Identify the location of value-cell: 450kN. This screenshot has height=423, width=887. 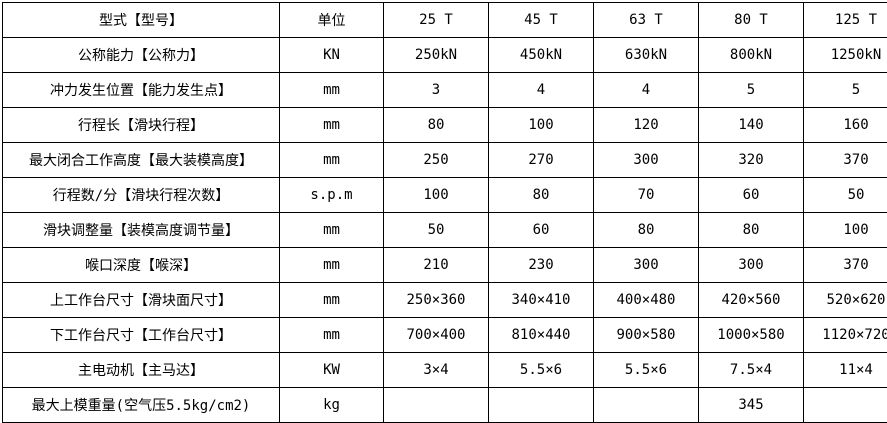
(541, 55).